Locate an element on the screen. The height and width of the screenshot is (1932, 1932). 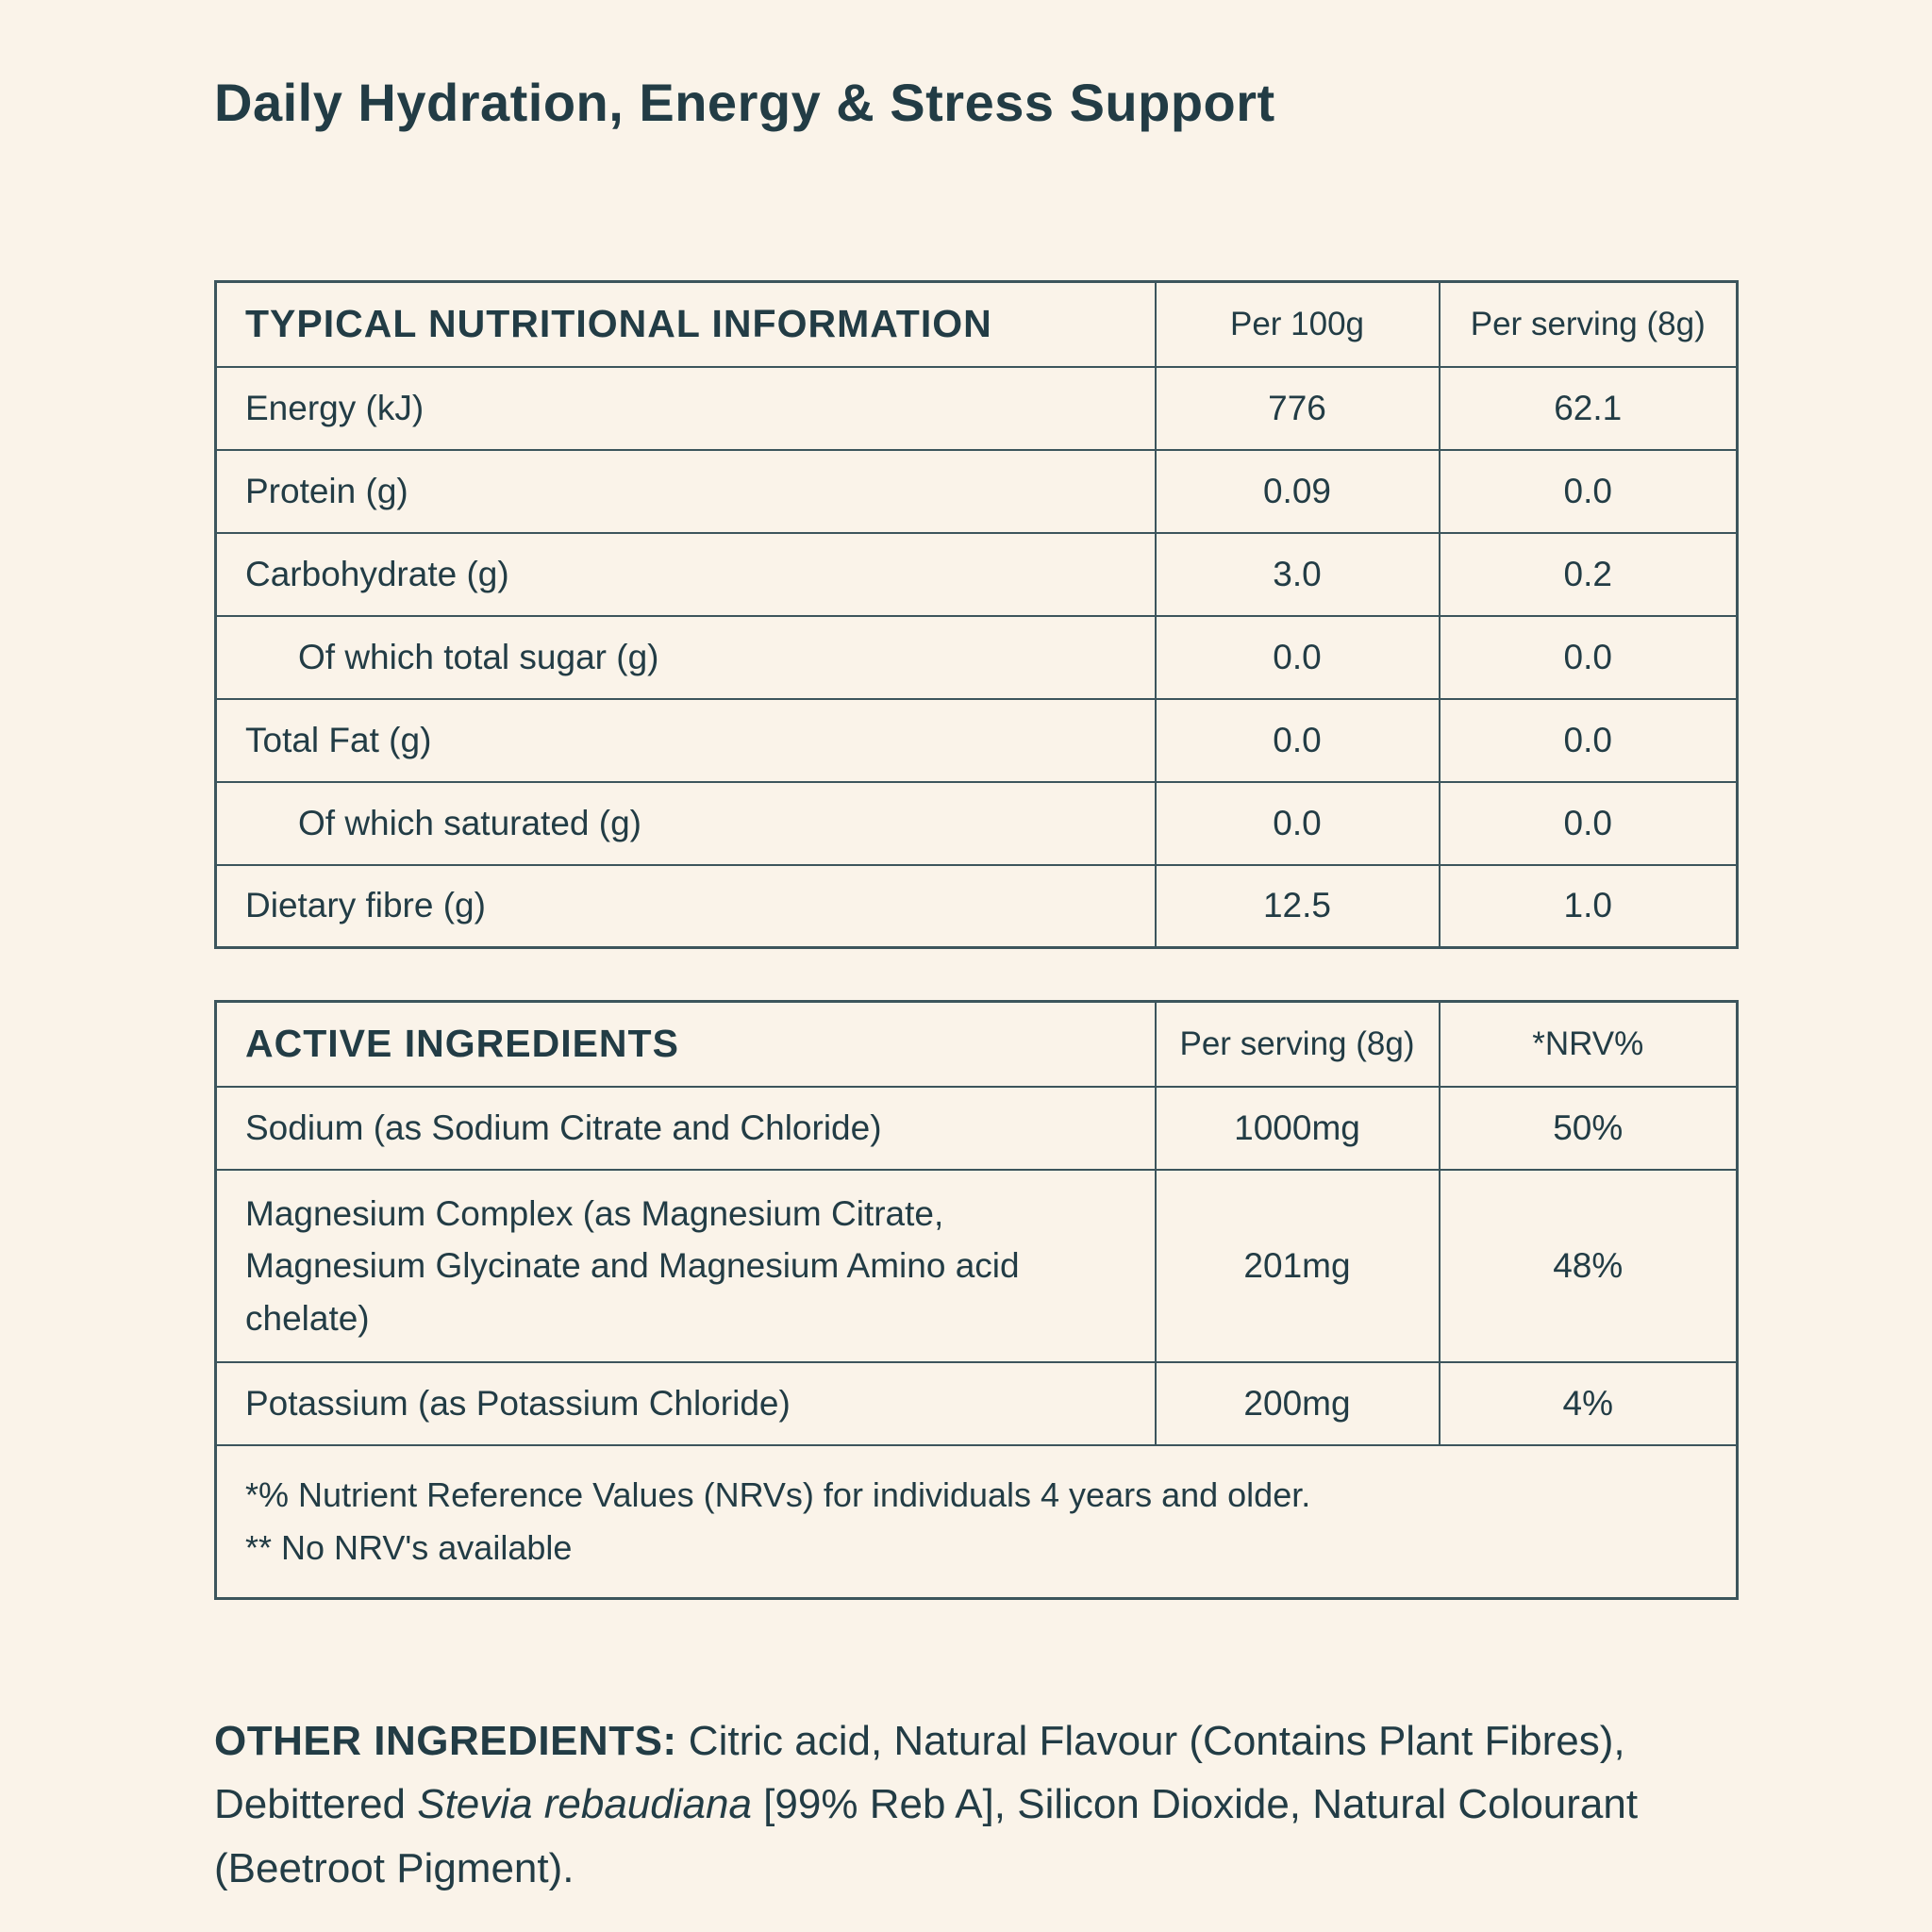
active-row-label: Sodium (as Sodium Citrate and Chloride) is located at coordinates (686, 1128).